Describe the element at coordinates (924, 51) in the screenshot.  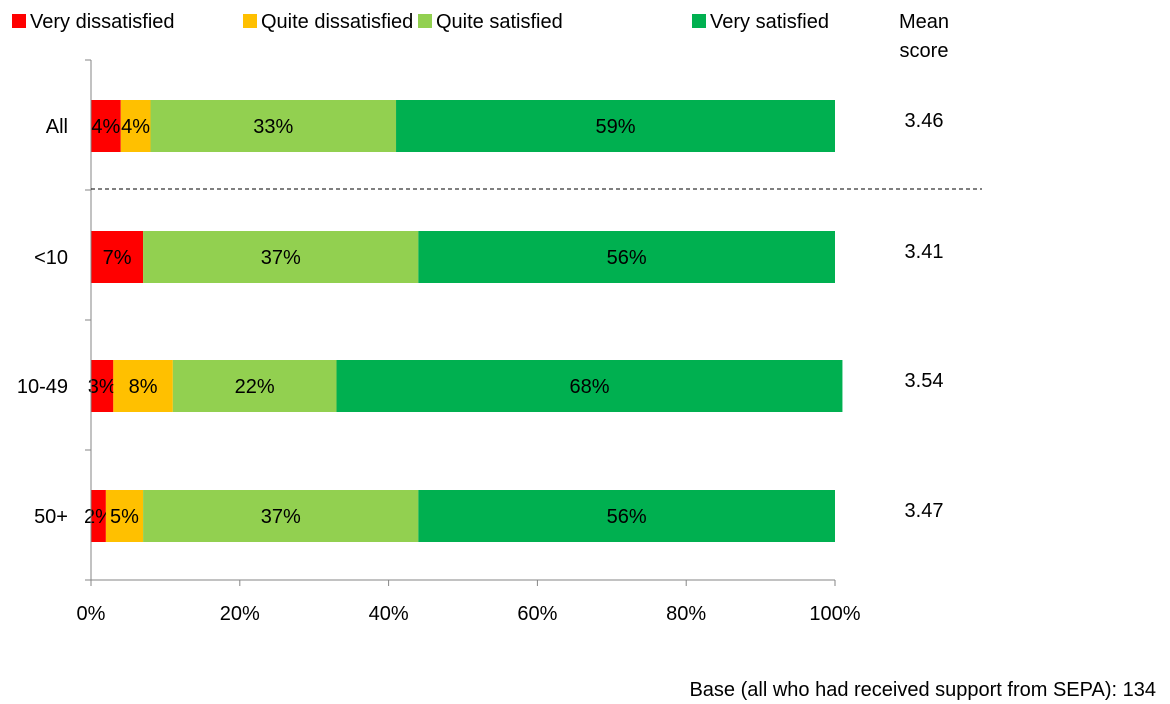
I see `mean-score-header-line: score` at that location.